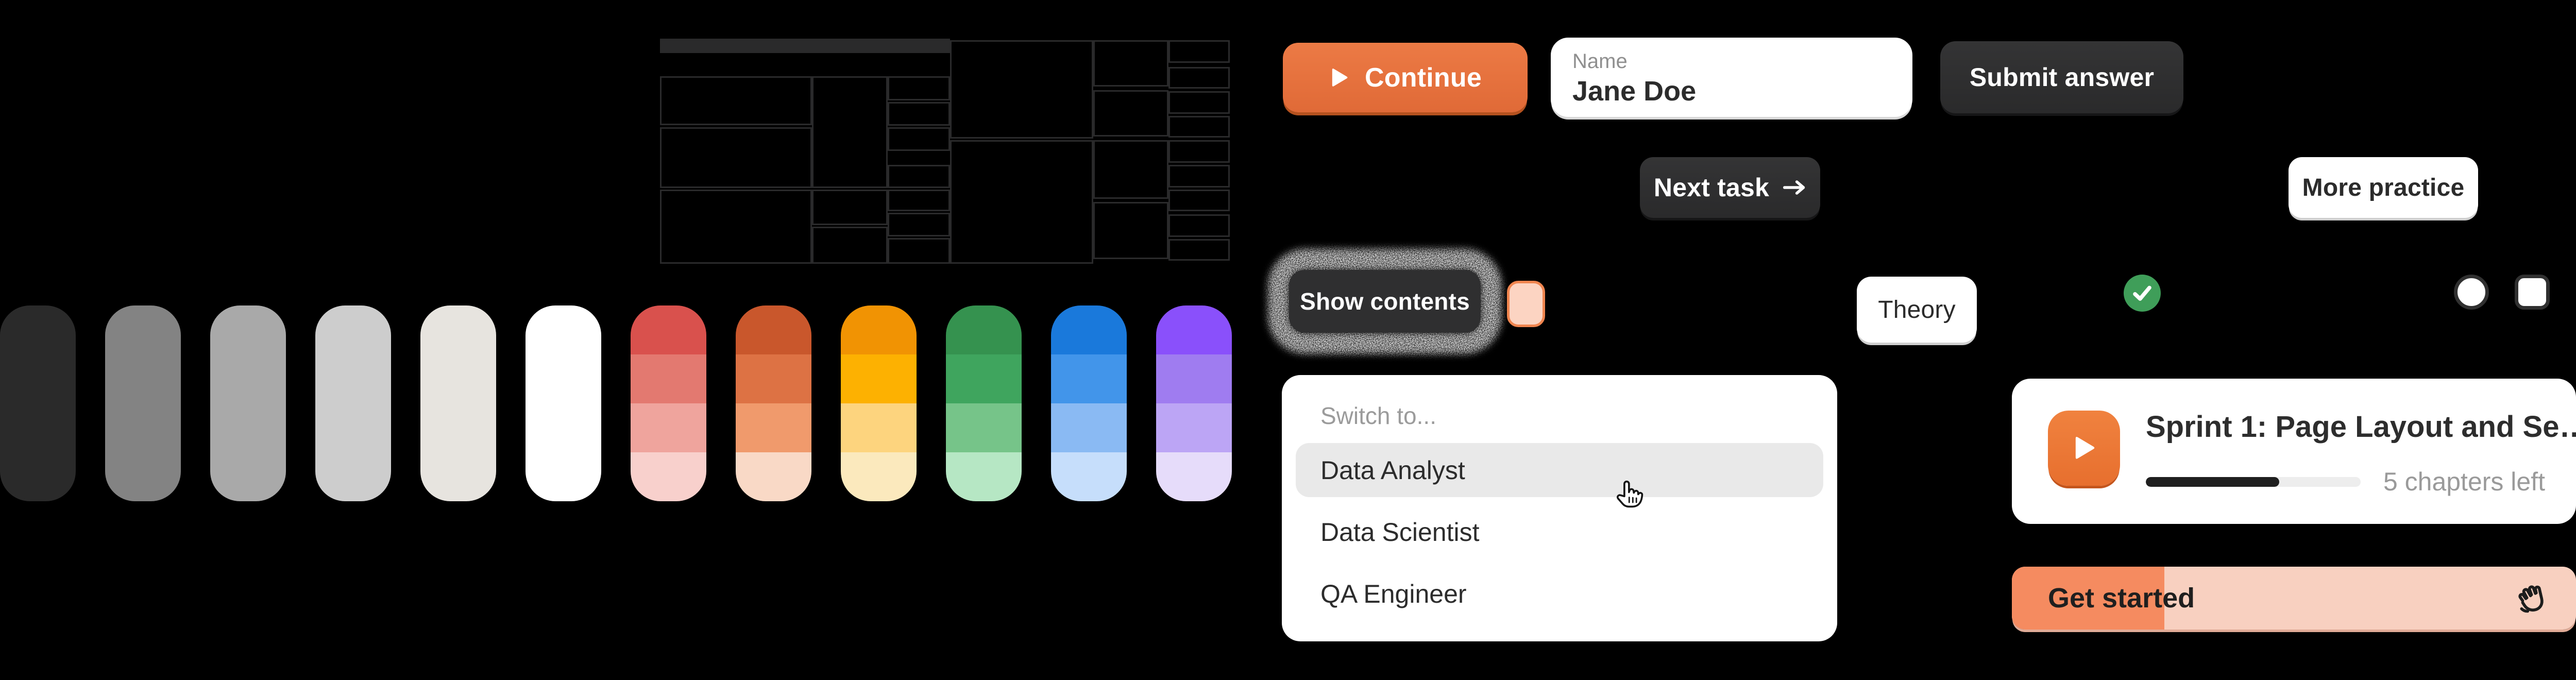 The height and width of the screenshot is (680, 2576). Describe the element at coordinates (1559, 532) in the screenshot. I see `dropdown-option-list: Data Analyst Data Scientist QA Engineer` at that location.